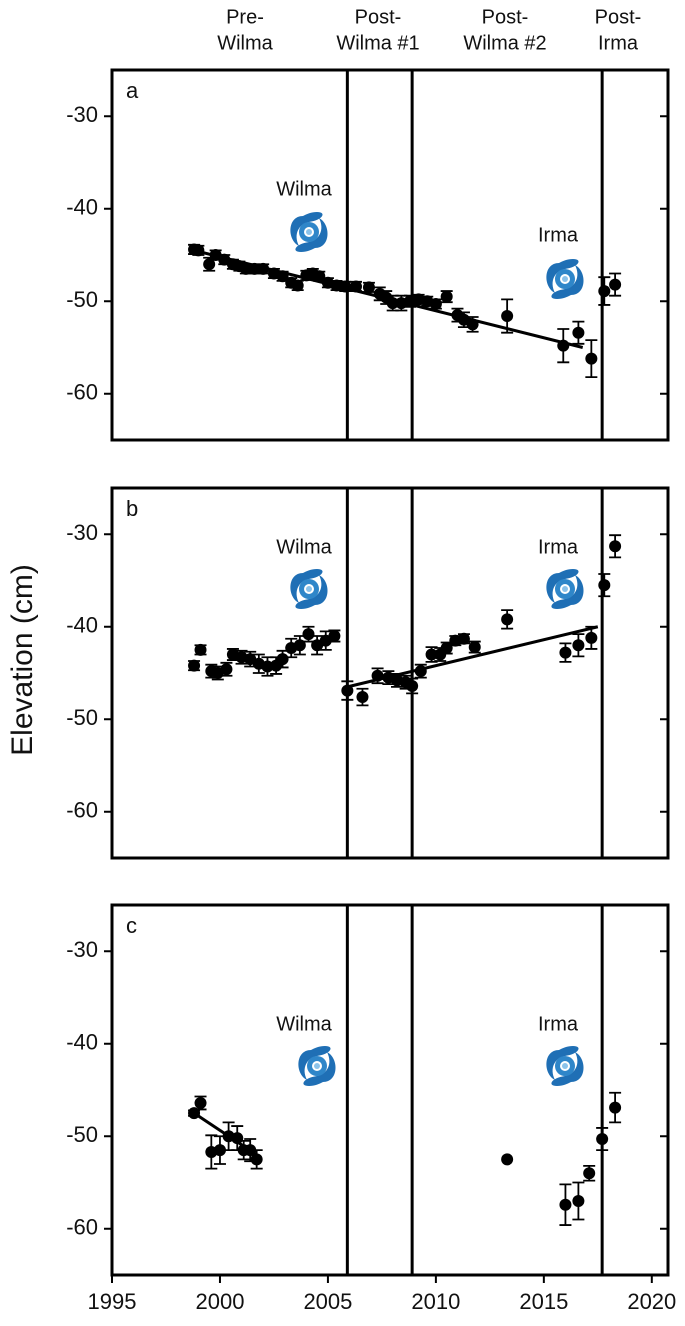  I want to click on panel-label: b, so click(132, 508).